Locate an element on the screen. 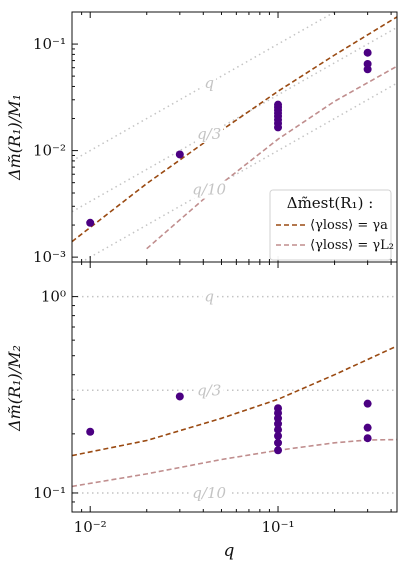 The height and width of the screenshot is (569, 407). y-tick-label: 10⁻² is located at coordinates (49, 151).